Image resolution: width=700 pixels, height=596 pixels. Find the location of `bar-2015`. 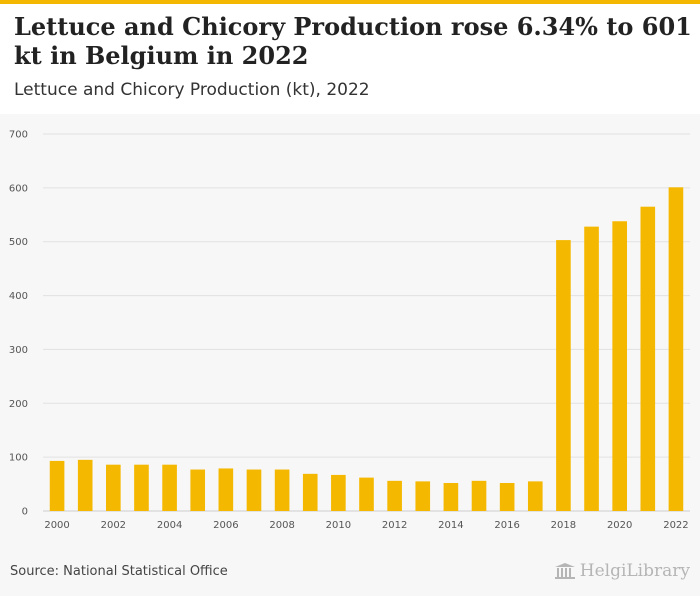

bar-2015 is located at coordinates (479, 495).